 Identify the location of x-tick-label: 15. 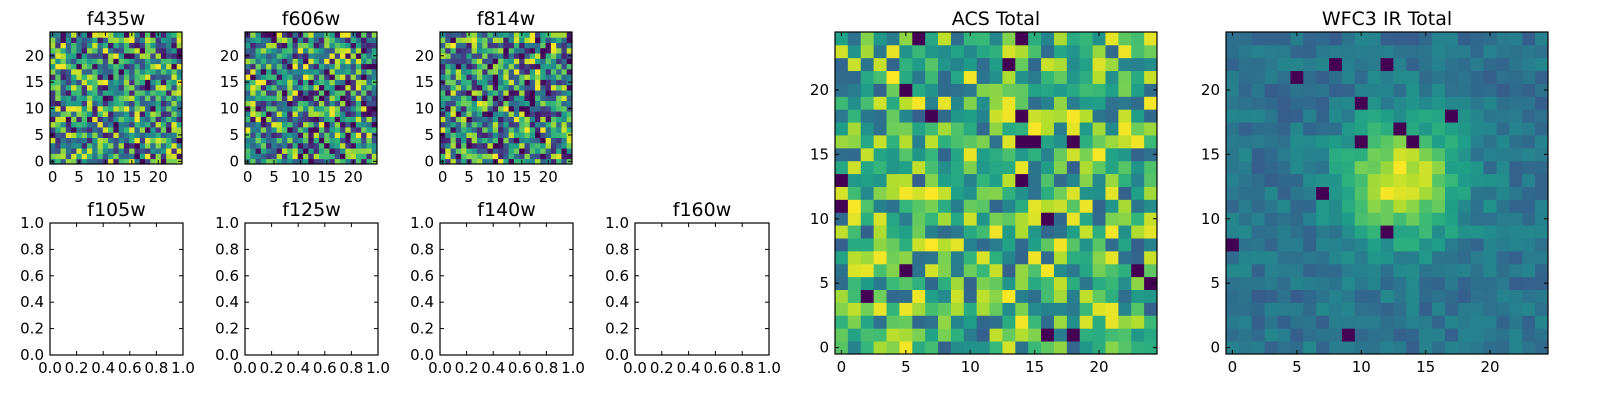
(131, 177).